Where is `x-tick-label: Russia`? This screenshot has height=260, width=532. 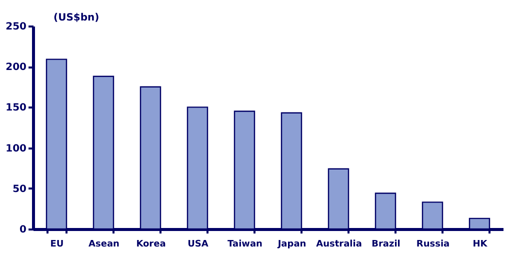 x-tick-label: Russia is located at coordinates (433, 245).